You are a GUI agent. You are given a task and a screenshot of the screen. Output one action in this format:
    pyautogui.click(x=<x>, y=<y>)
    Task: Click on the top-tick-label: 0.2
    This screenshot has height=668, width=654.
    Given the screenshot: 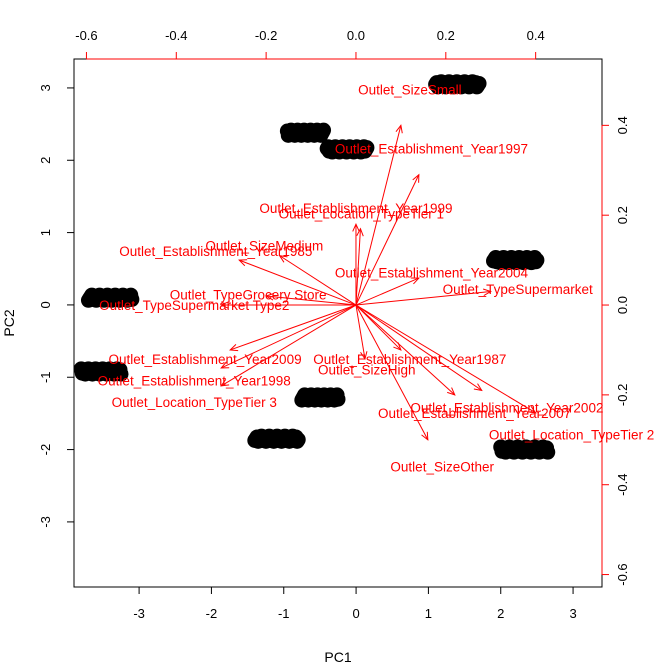 What is the action you would take?
    pyautogui.click(x=446, y=35)
    